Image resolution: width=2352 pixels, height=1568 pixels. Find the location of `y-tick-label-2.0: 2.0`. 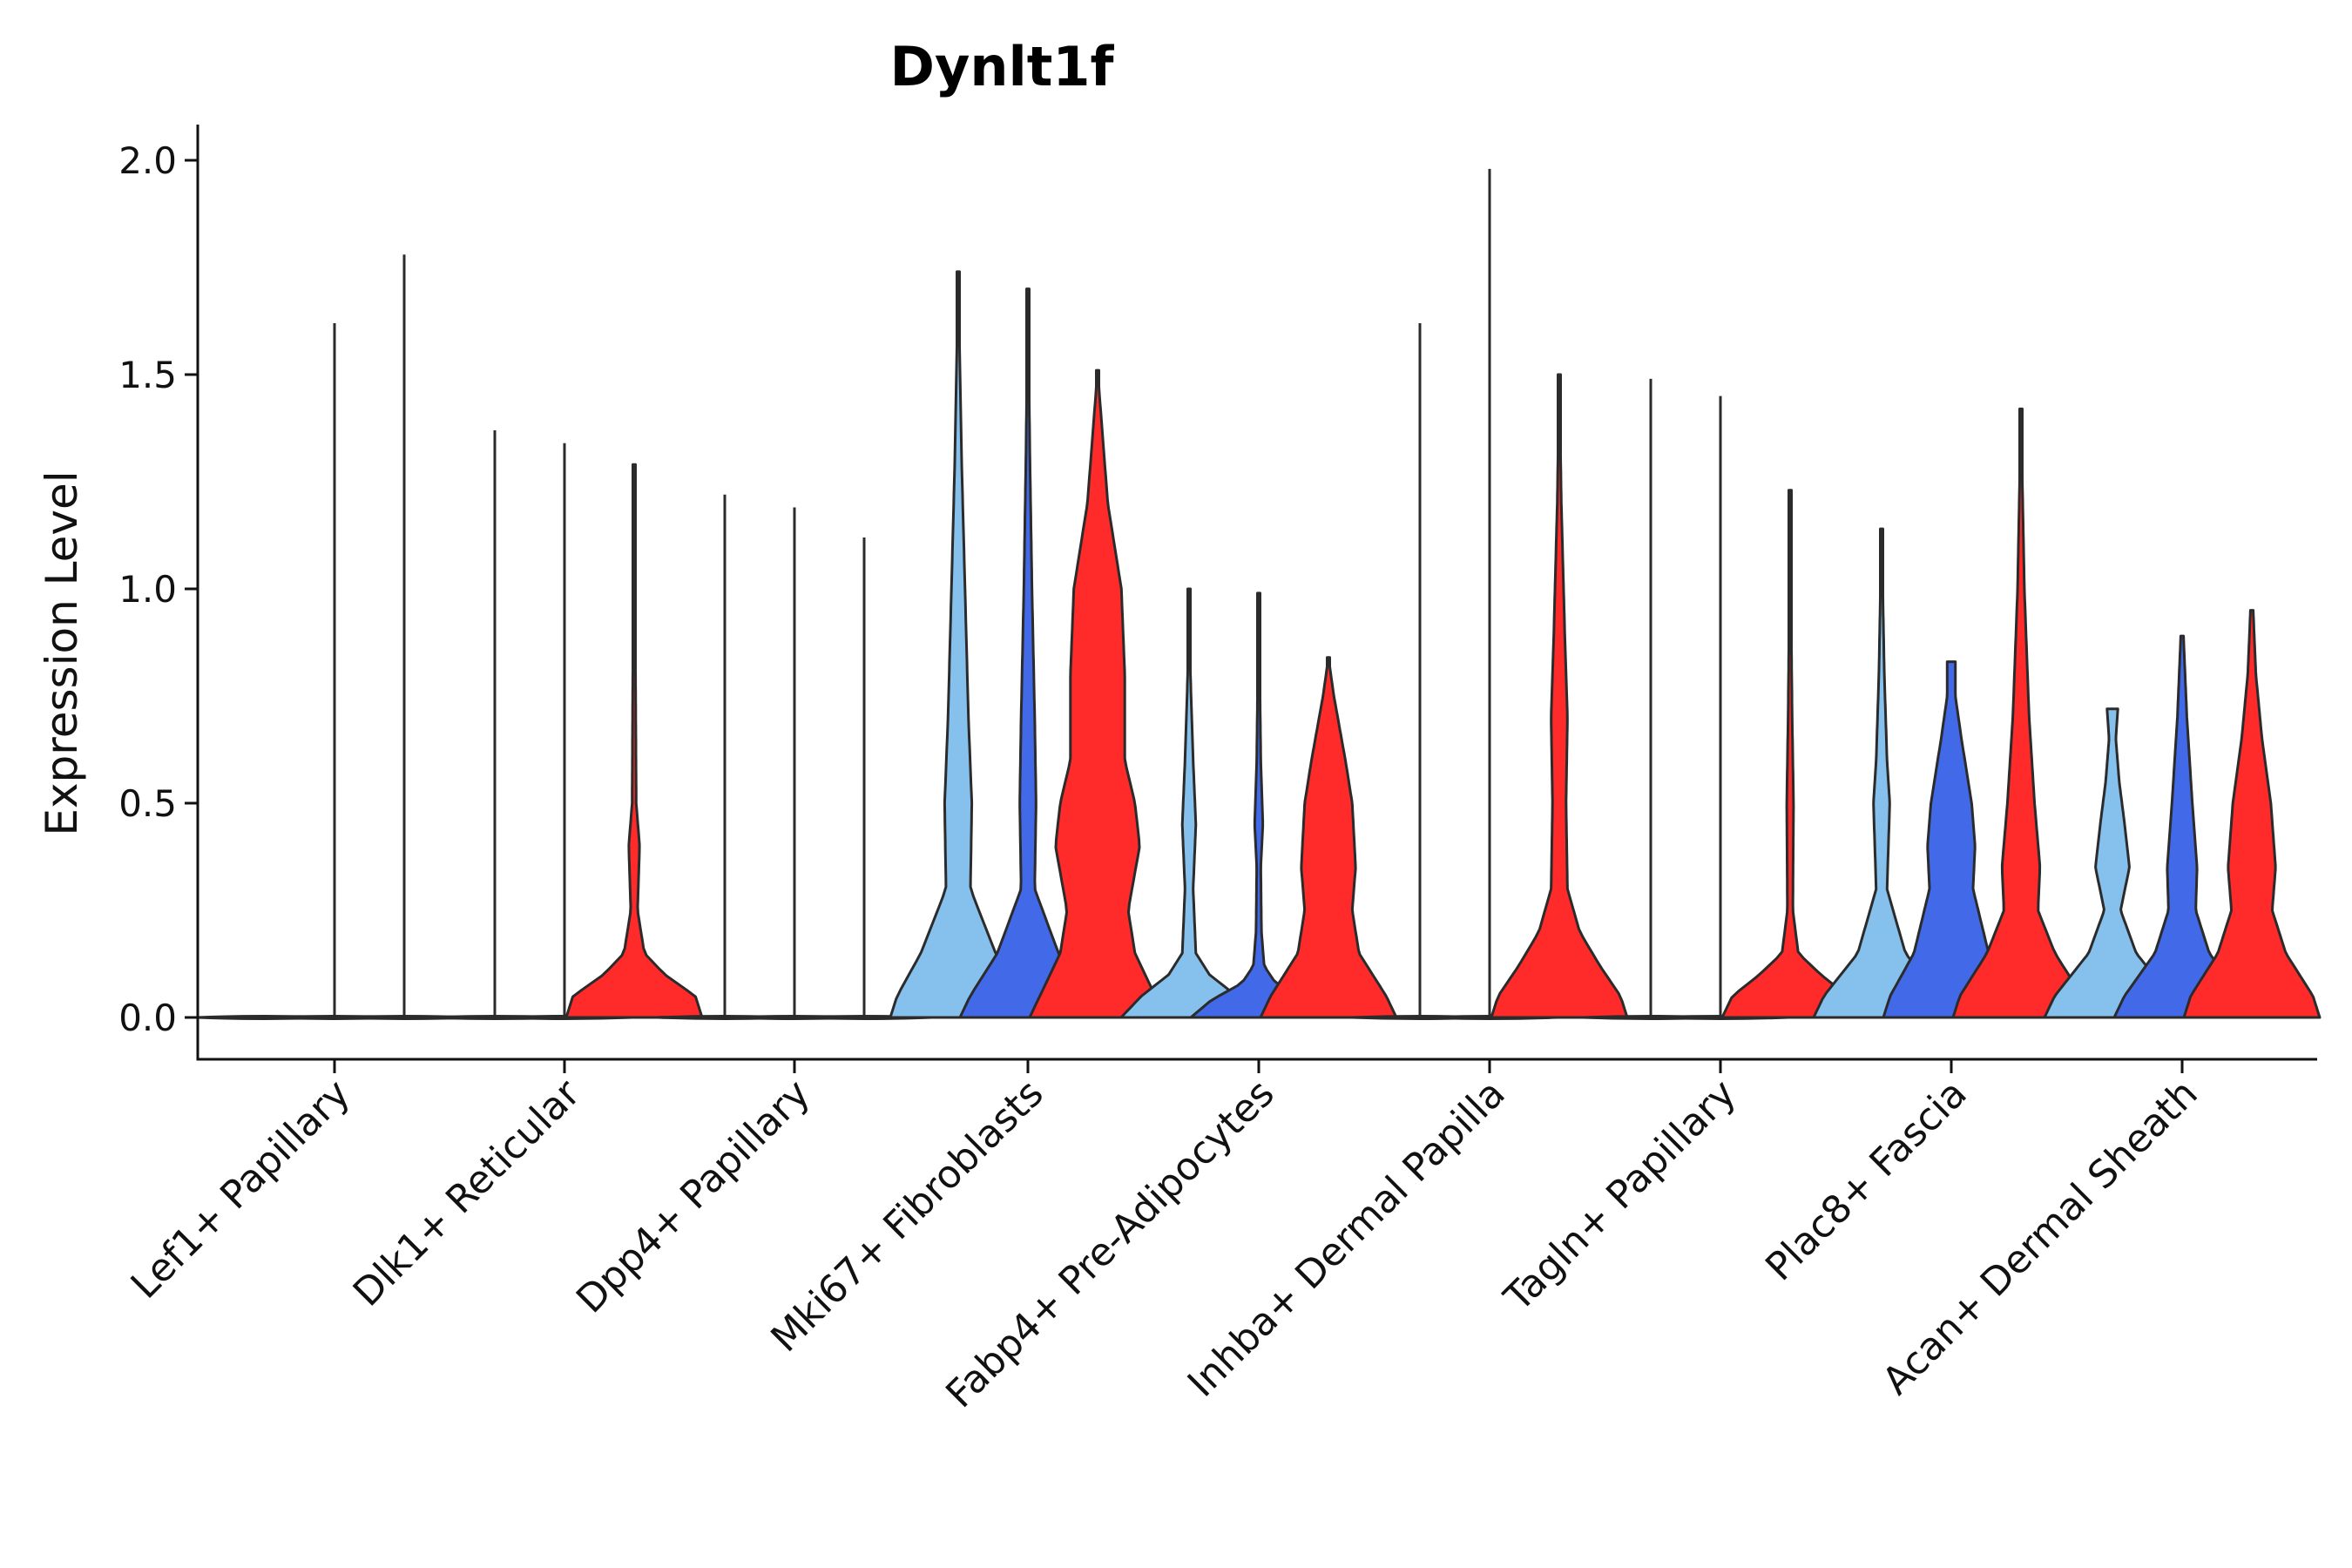

y-tick-label-2.0: 2.0 is located at coordinates (147, 161).